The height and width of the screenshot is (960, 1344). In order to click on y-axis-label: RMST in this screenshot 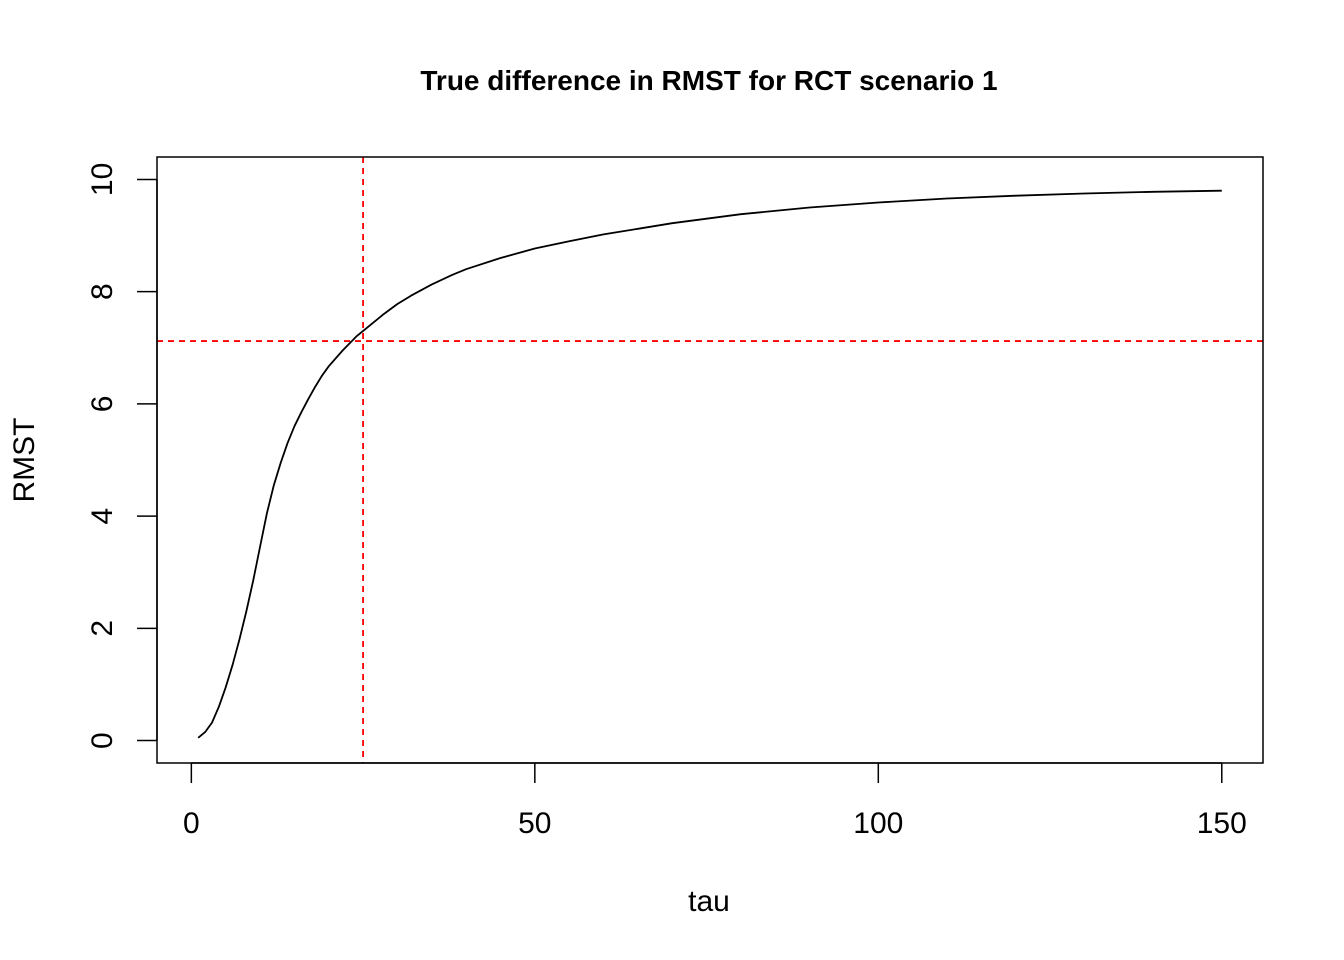, I will do `click(24, 460)`.